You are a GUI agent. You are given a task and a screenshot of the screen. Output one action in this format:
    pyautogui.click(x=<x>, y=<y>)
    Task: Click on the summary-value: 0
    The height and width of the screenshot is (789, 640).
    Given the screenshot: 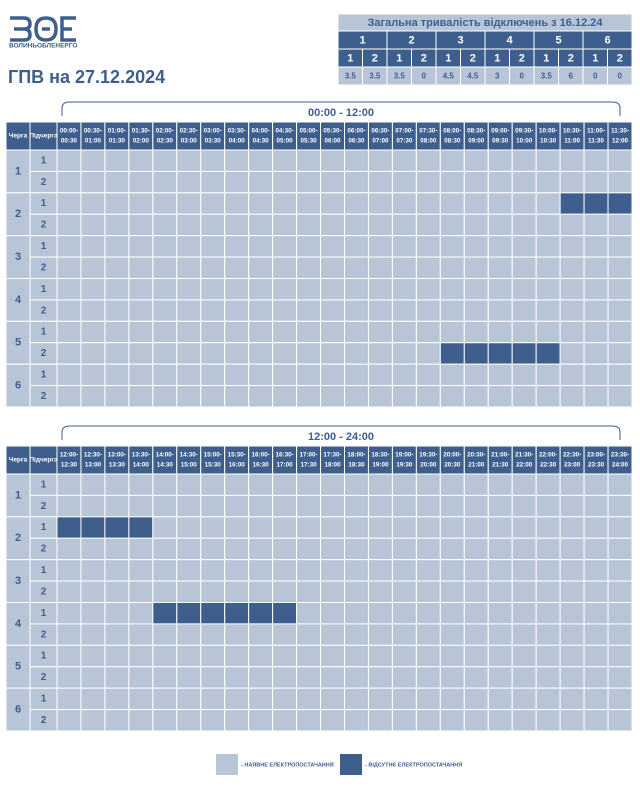 What is the action you would take?
    pyautogui.click(x=620, y=76)
    